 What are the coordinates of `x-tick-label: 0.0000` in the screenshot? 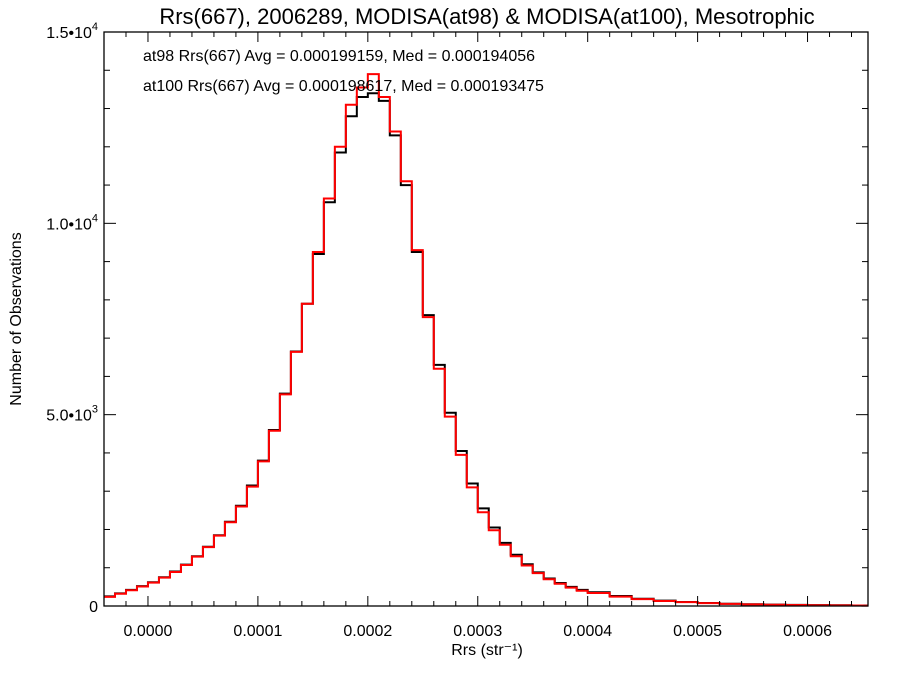 It's located at (148, 631).